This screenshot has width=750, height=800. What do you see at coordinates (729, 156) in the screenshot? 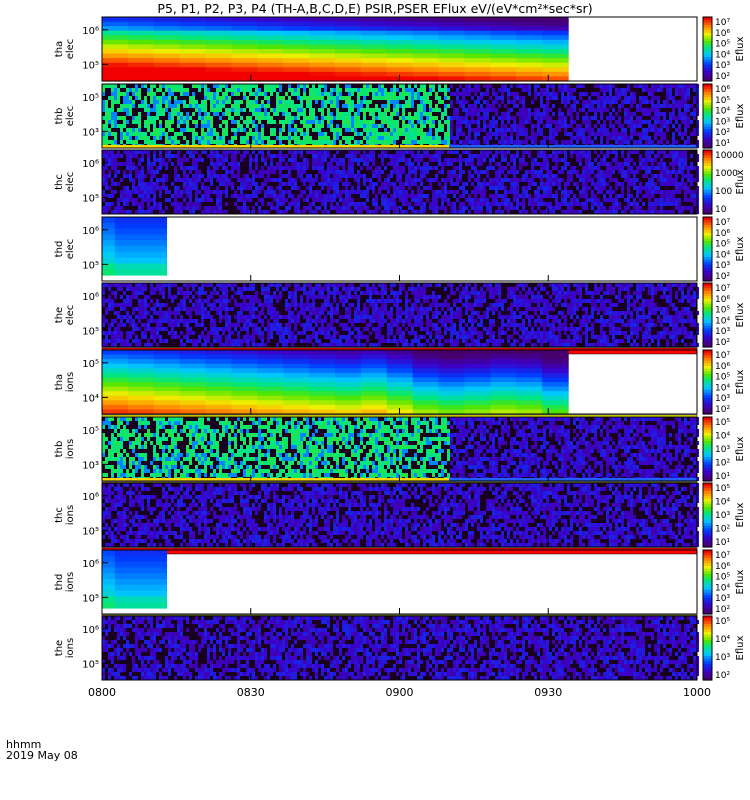
I see `colorbar-tick-label: 10000` at bounding box center [729, 156].